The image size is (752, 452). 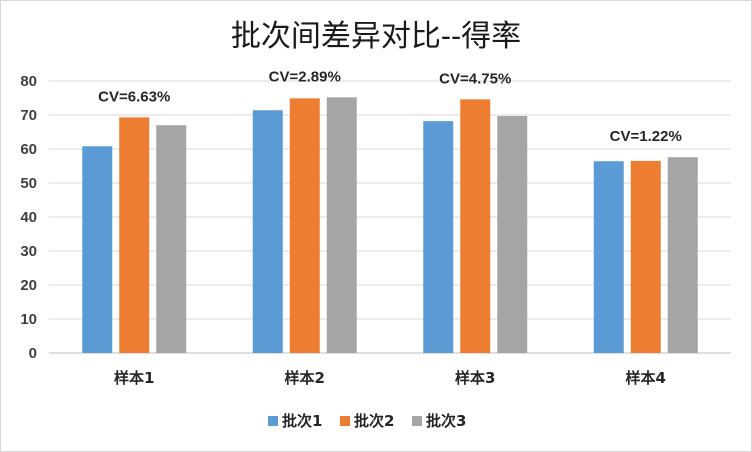 What do you see at coordinates (376, 36) in the screenshot?
I see `chart-title: 批次间差异对比--得率` at bounding box center [376, 36].